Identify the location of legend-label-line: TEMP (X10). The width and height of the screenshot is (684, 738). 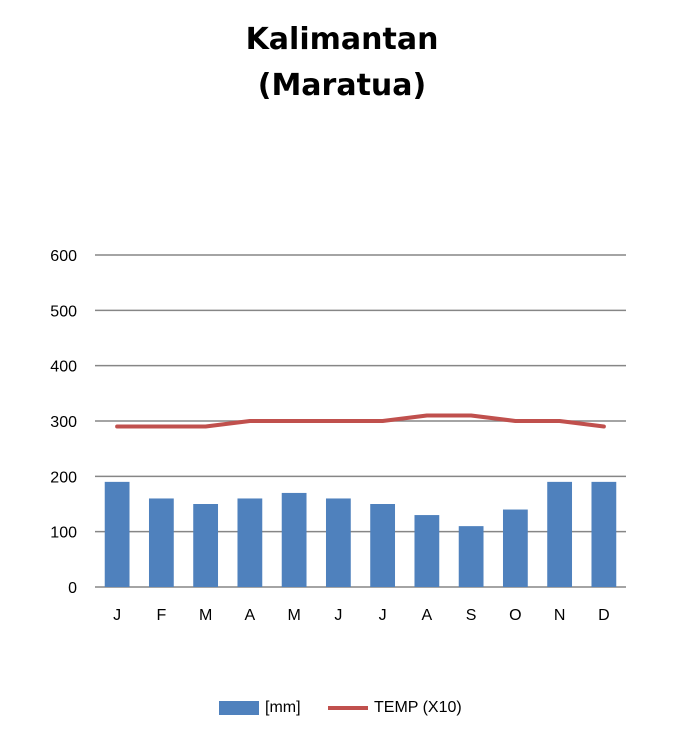
(418, 707).